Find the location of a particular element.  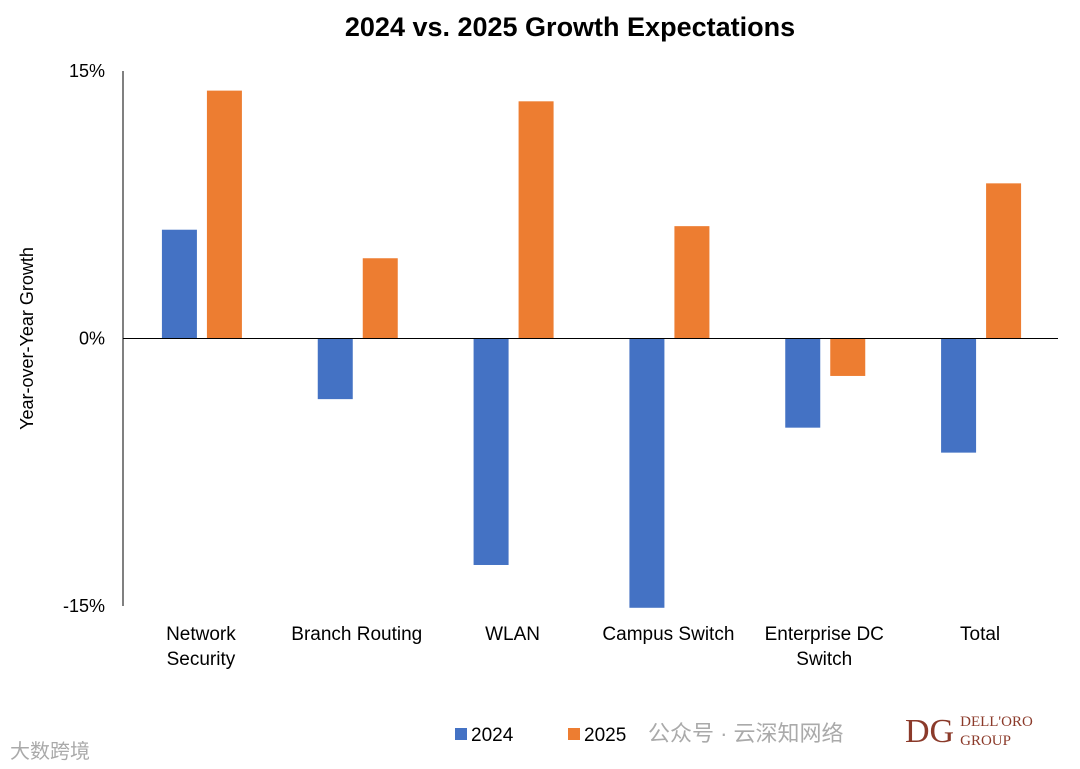

y-tick-label: 0% is located at coordinates (92, 339).